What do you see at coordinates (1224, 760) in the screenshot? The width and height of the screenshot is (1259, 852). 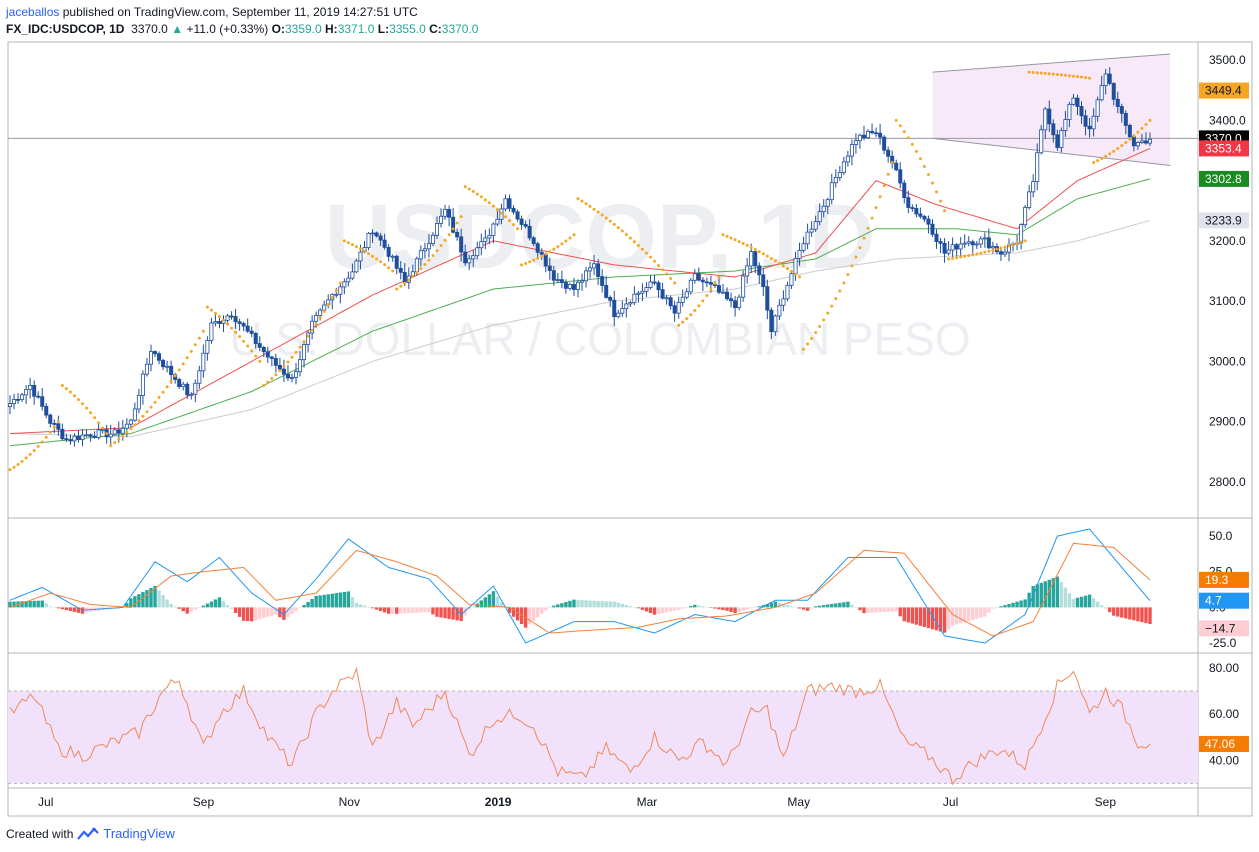 I see `rsi-tick-label: 40.00` at bounding box center [1224, 760].